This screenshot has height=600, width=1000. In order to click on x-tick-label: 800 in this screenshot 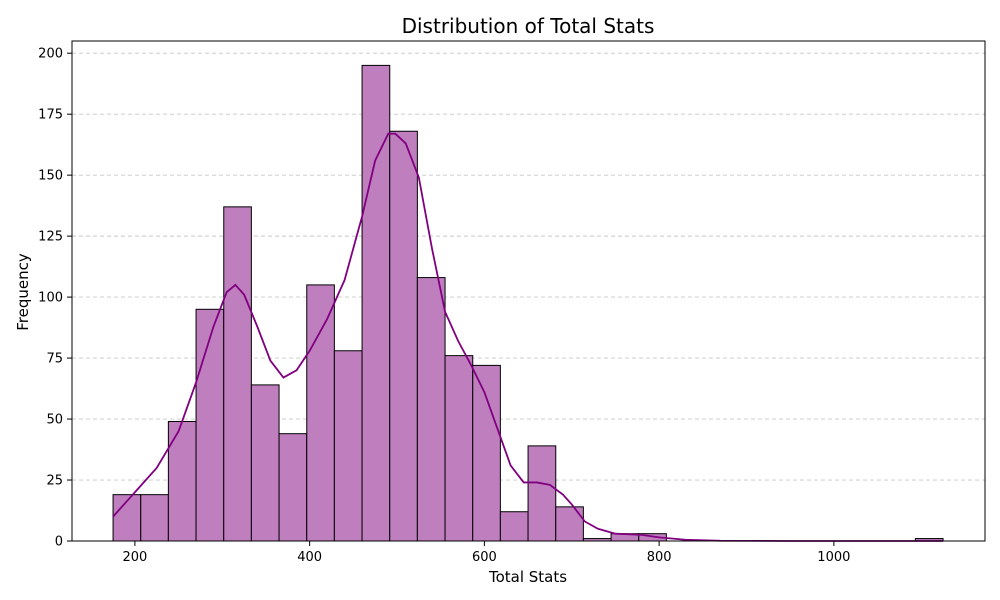, I will do `click(659, 557)`.